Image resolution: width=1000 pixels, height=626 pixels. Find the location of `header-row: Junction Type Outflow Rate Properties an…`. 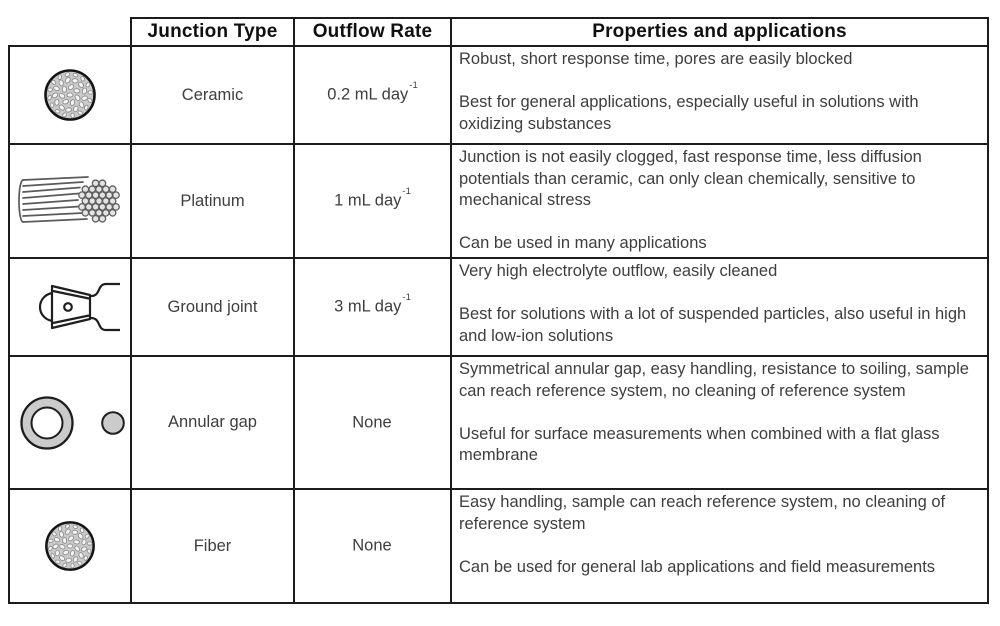

header-row: Junction Type Outflow Rate Properties an… is located at coordinates (499, 32).